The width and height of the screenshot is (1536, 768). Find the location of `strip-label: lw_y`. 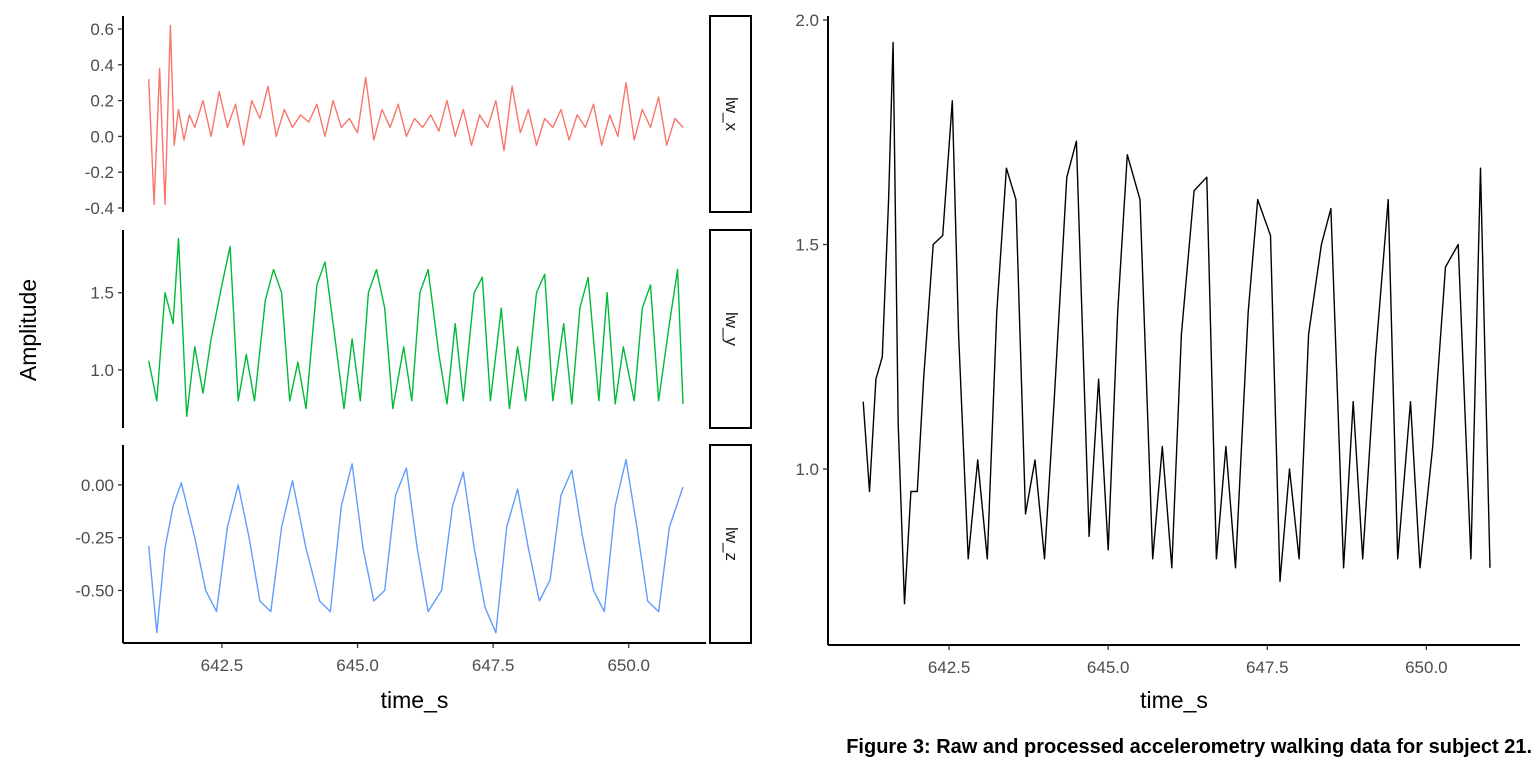

strip-label: lw_y is located at coordinates (731, 329).